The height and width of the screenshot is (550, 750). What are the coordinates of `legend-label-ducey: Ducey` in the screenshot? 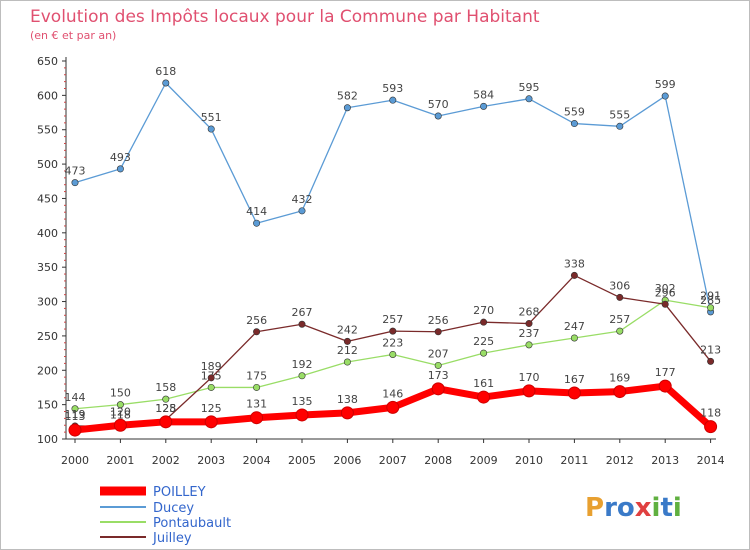 It's located at (173, 508).